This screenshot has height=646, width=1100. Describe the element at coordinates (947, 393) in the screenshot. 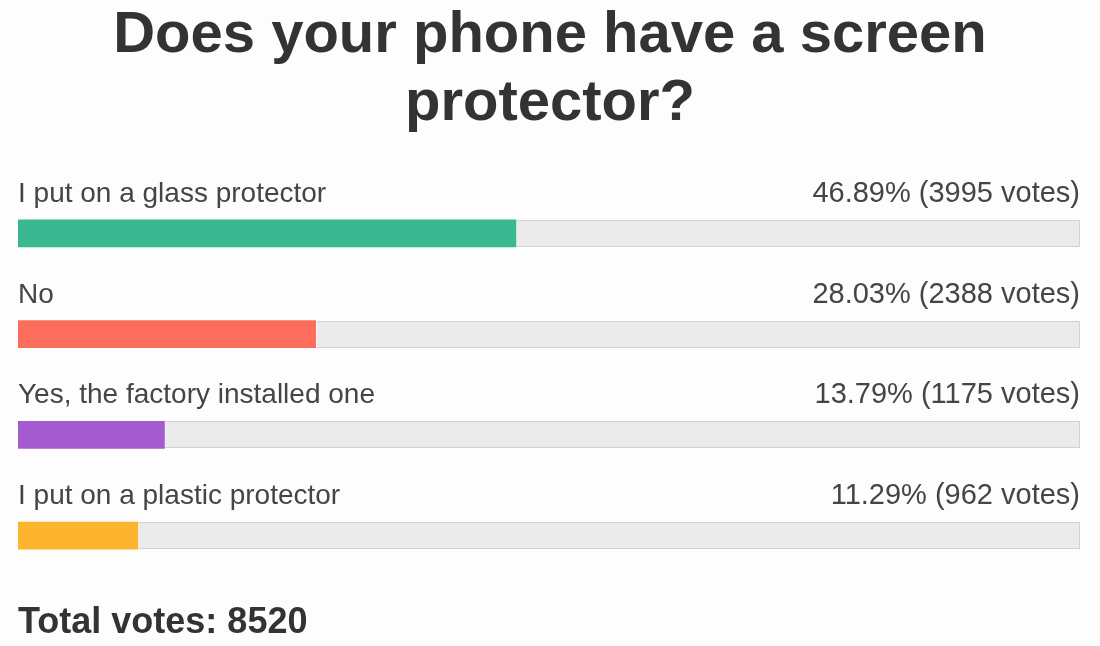

I see `data-label: 13.79% (1175 votes)` at that location.